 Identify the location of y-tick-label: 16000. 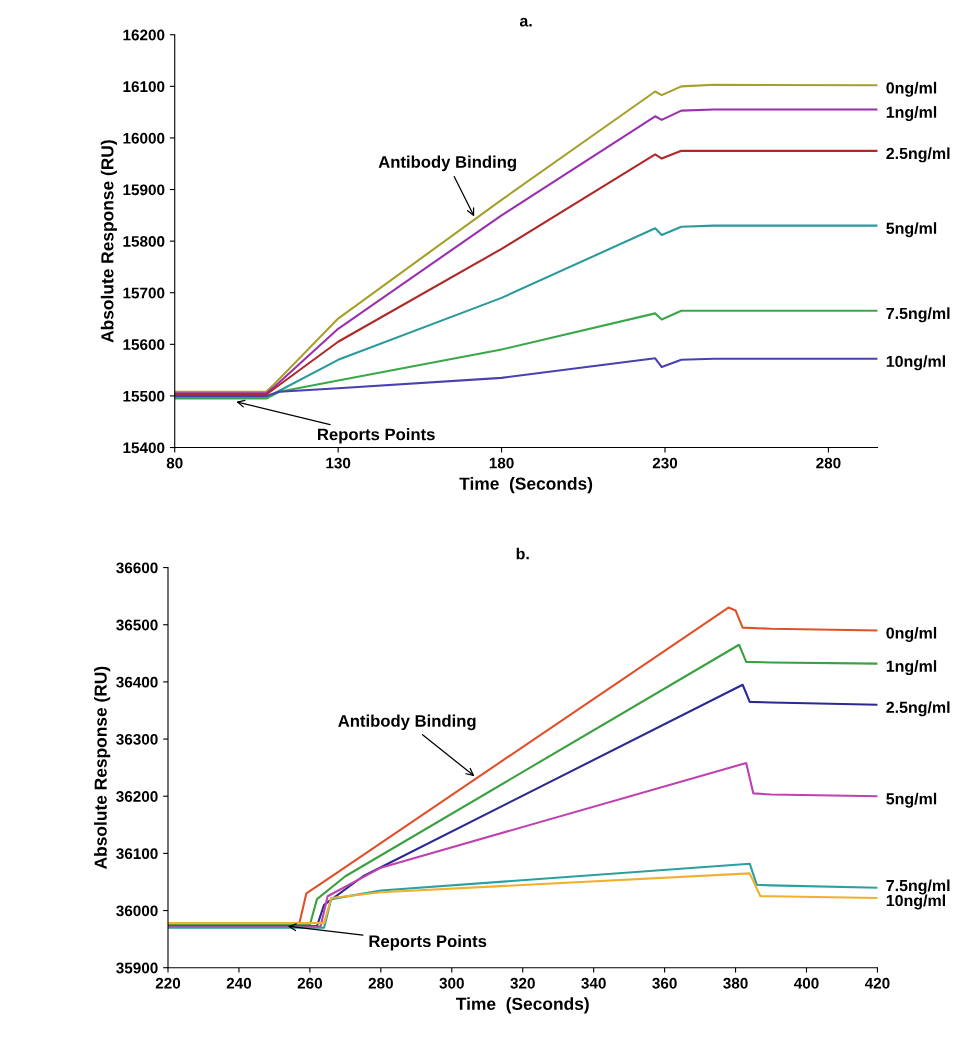
(144, 138).